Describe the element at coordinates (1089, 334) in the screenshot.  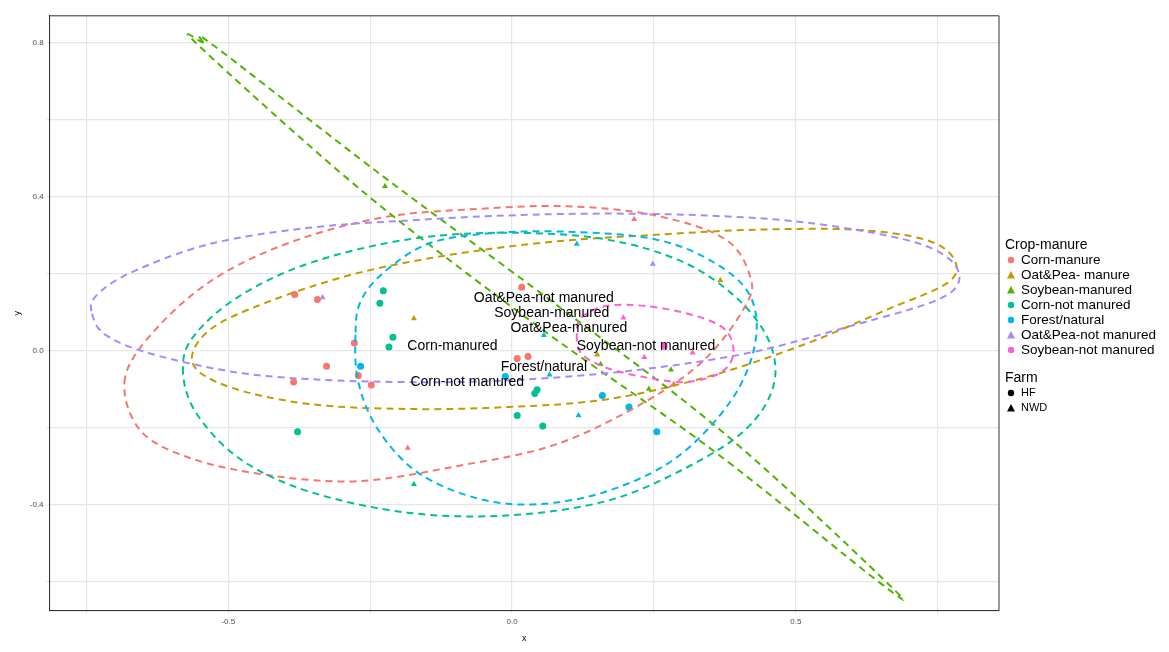
I see `legend-label: Oat&Pea-not manured` at that location.